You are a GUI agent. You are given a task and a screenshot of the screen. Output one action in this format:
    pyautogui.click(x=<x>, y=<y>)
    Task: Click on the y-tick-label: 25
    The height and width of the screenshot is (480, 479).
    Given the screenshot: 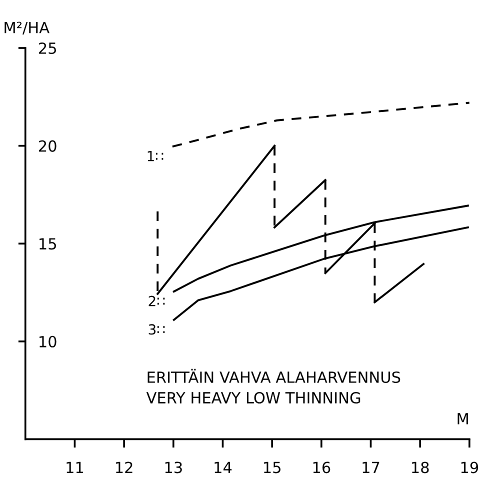 What is the action you would take?
    pyautogui.click(x=47, y=48)
    